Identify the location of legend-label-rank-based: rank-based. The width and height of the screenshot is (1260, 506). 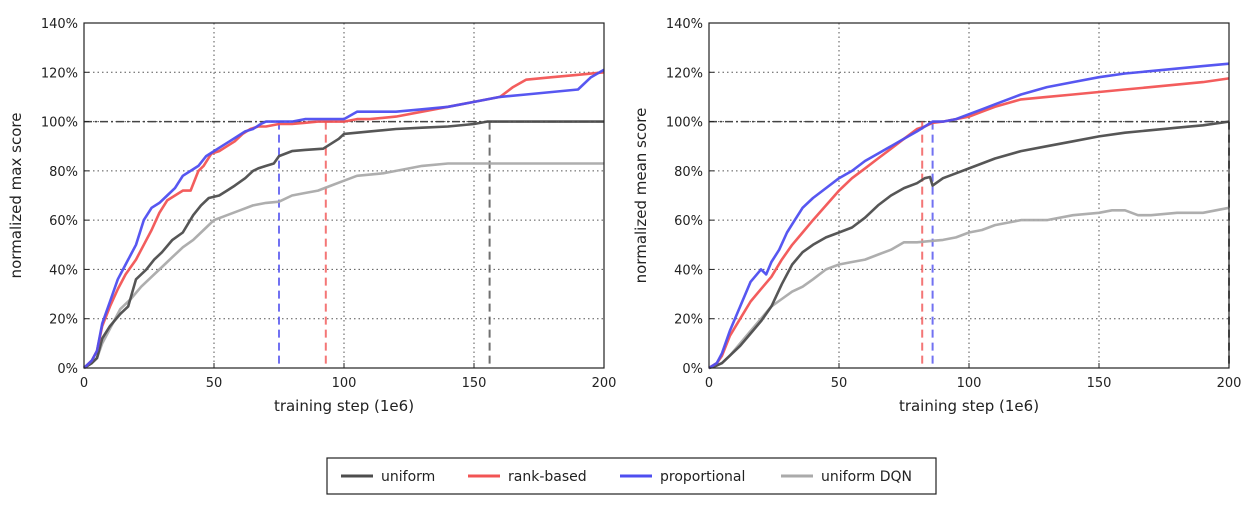
(547, 477).